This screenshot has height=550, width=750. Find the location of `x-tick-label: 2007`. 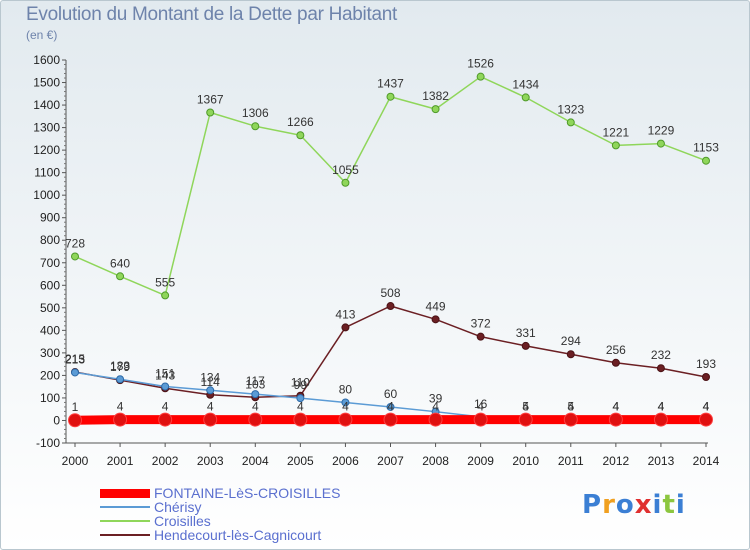

x-tick-label: 2007 is located at coordinates (390, 461).